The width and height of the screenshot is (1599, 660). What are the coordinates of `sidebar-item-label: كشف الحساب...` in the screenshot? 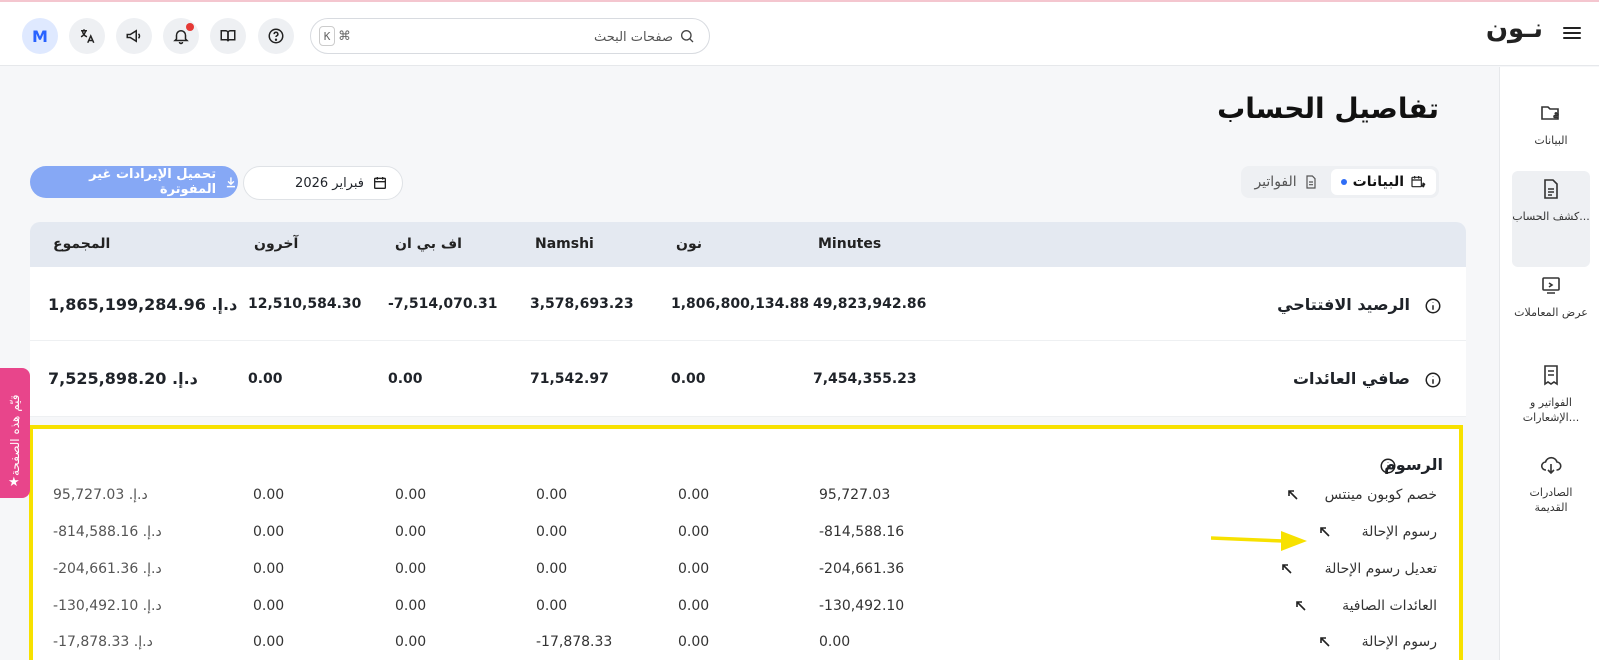 It's located at (1551, 216).